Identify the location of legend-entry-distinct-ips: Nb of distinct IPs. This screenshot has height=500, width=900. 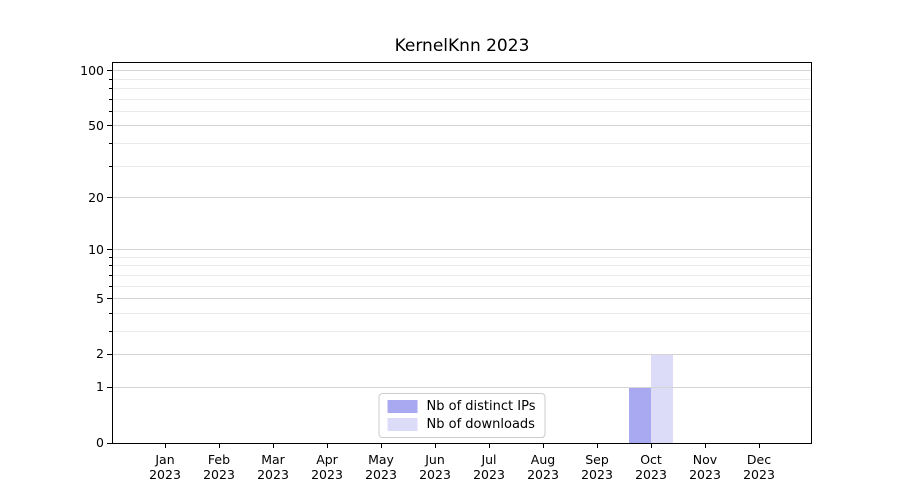
(461, 406).